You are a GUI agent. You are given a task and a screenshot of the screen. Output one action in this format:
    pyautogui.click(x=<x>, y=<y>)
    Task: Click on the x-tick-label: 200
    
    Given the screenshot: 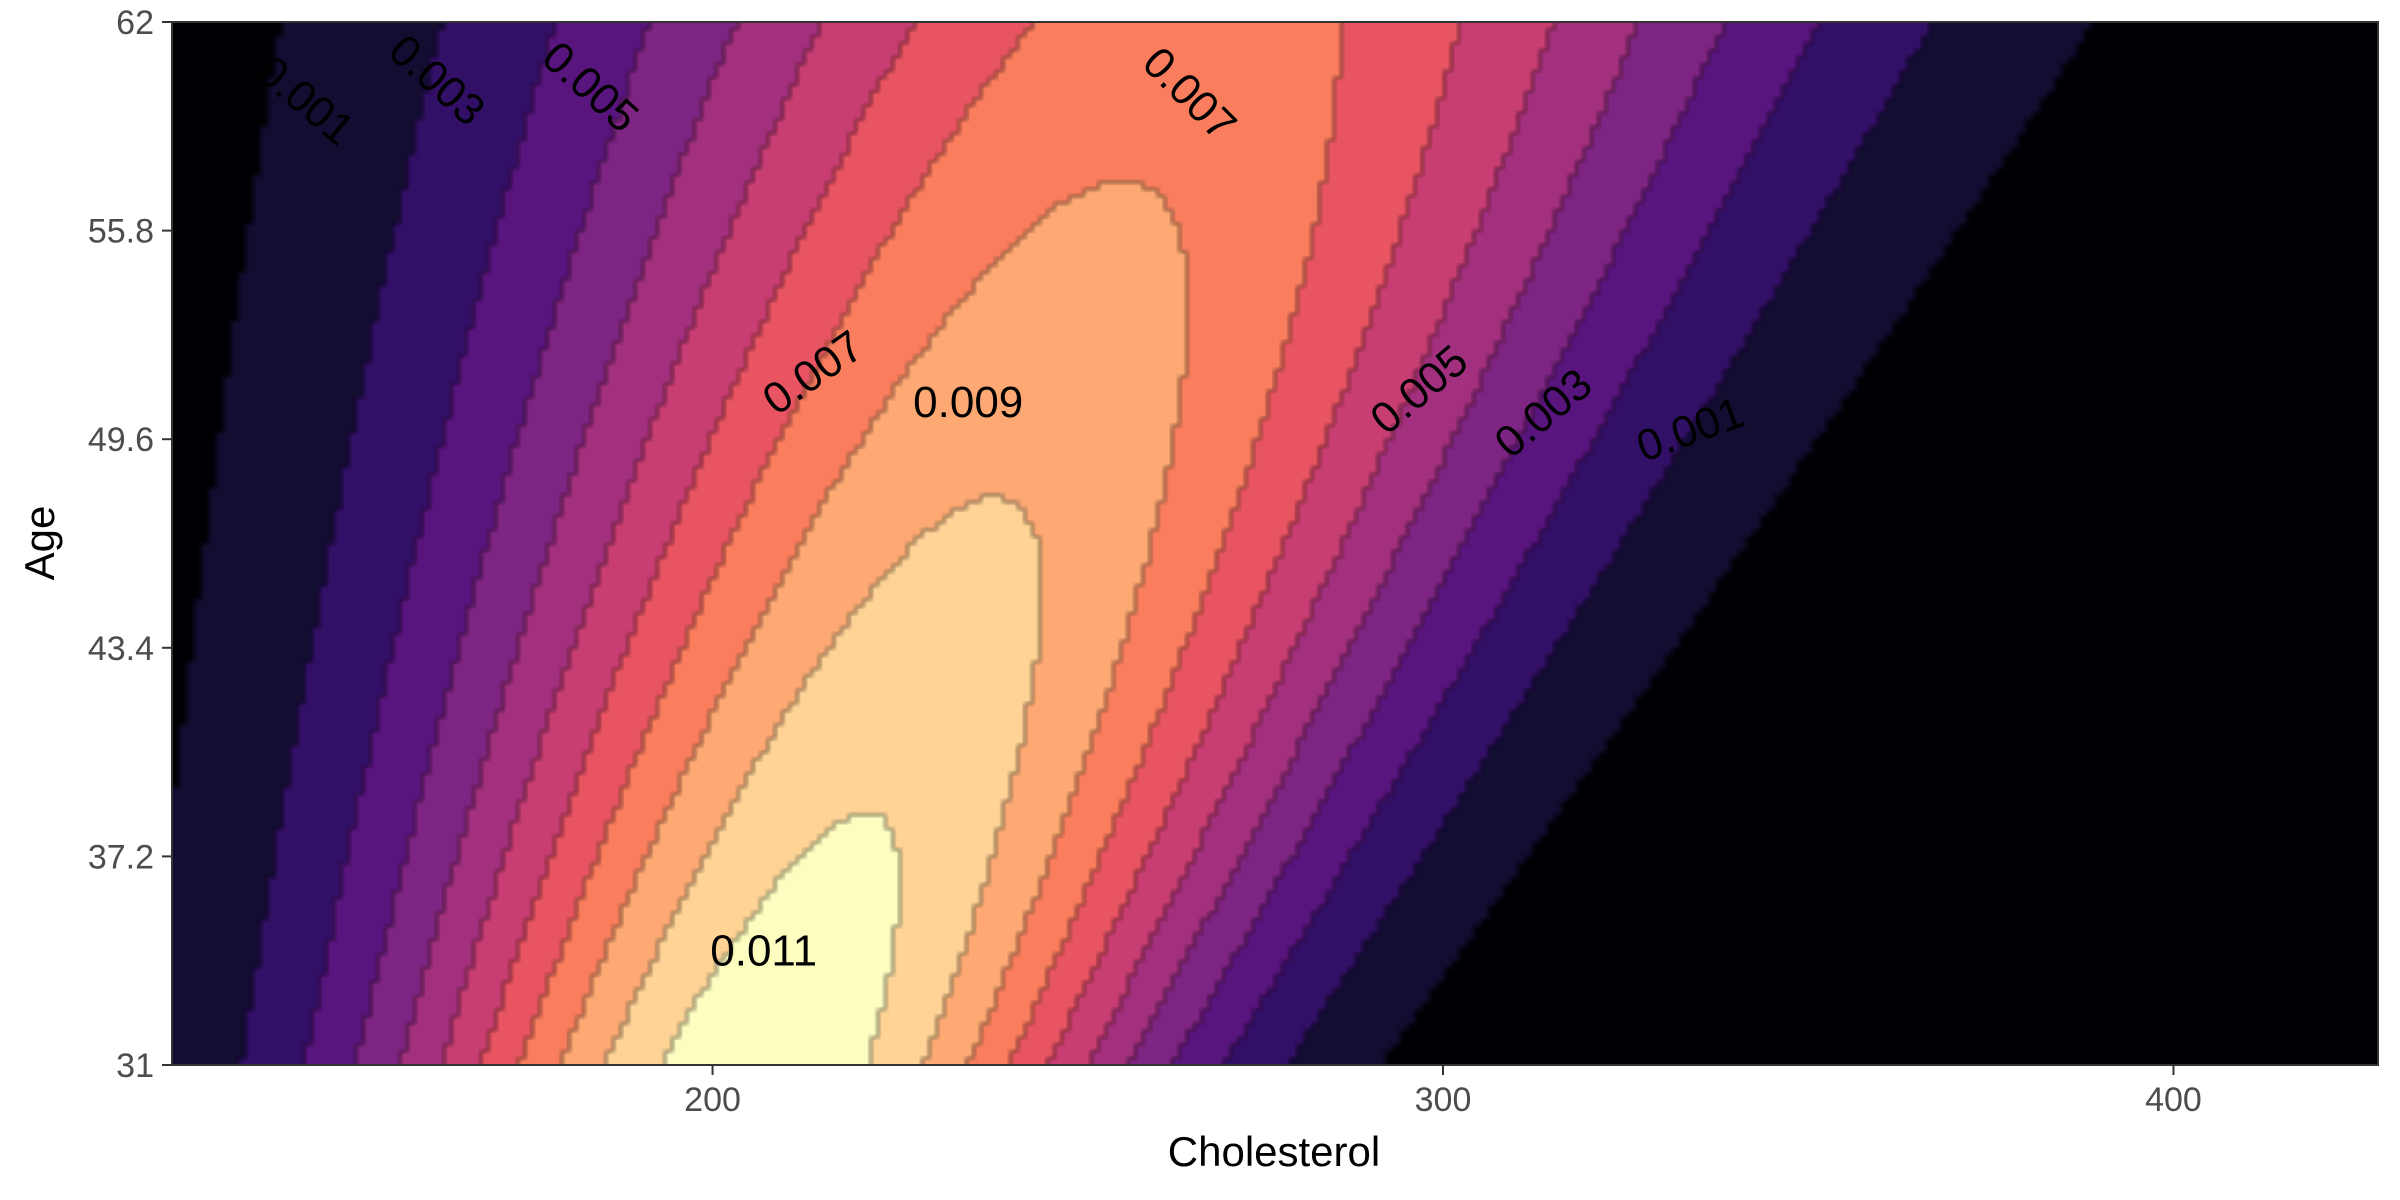 What is the action you would take?
    pyautogui.click(x=712, y=1100)
    